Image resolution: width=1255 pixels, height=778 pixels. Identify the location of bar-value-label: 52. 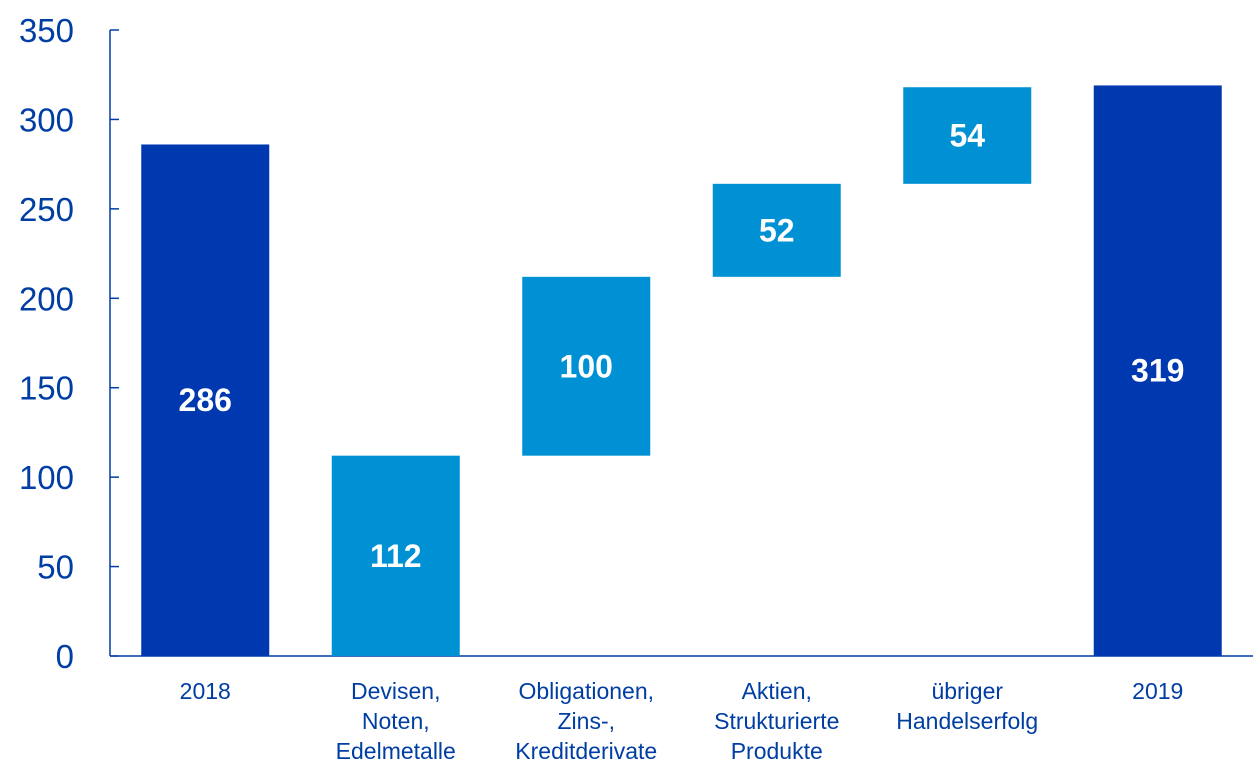
(777, 230).